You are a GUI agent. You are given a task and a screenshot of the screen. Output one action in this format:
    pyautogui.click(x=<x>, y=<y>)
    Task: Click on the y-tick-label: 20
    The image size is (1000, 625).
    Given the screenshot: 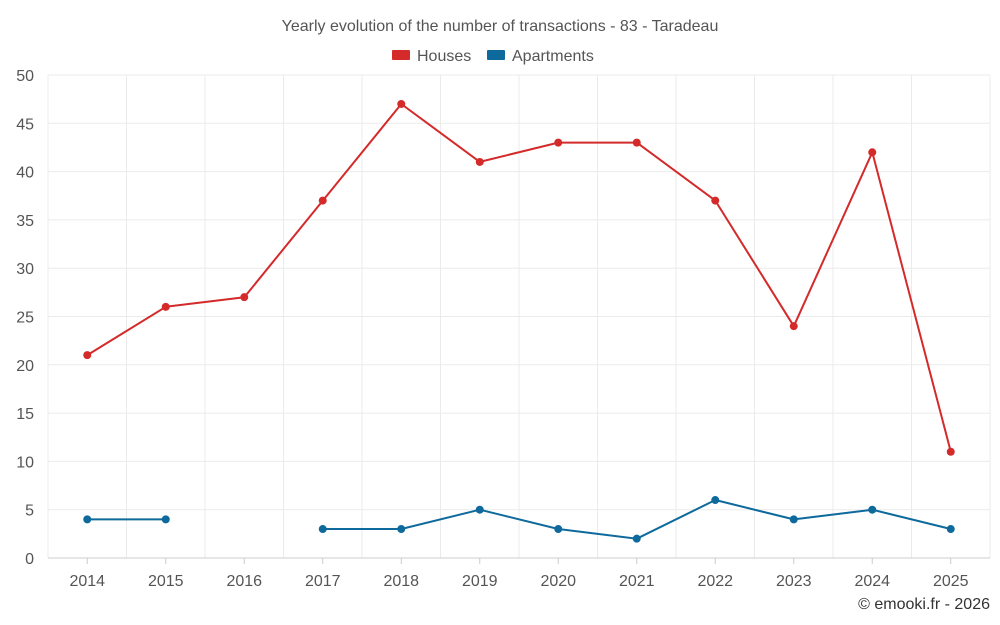 What is the action you would take?
    pyautogui.click(x=25, y=366)
    